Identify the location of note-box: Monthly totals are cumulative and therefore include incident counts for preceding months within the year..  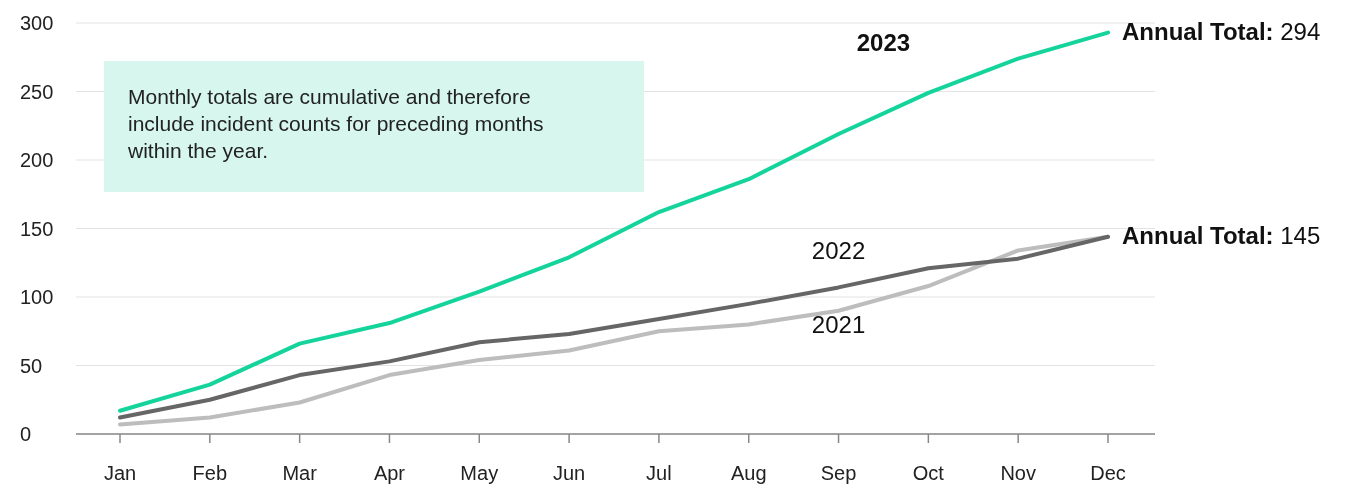
(374, 126).